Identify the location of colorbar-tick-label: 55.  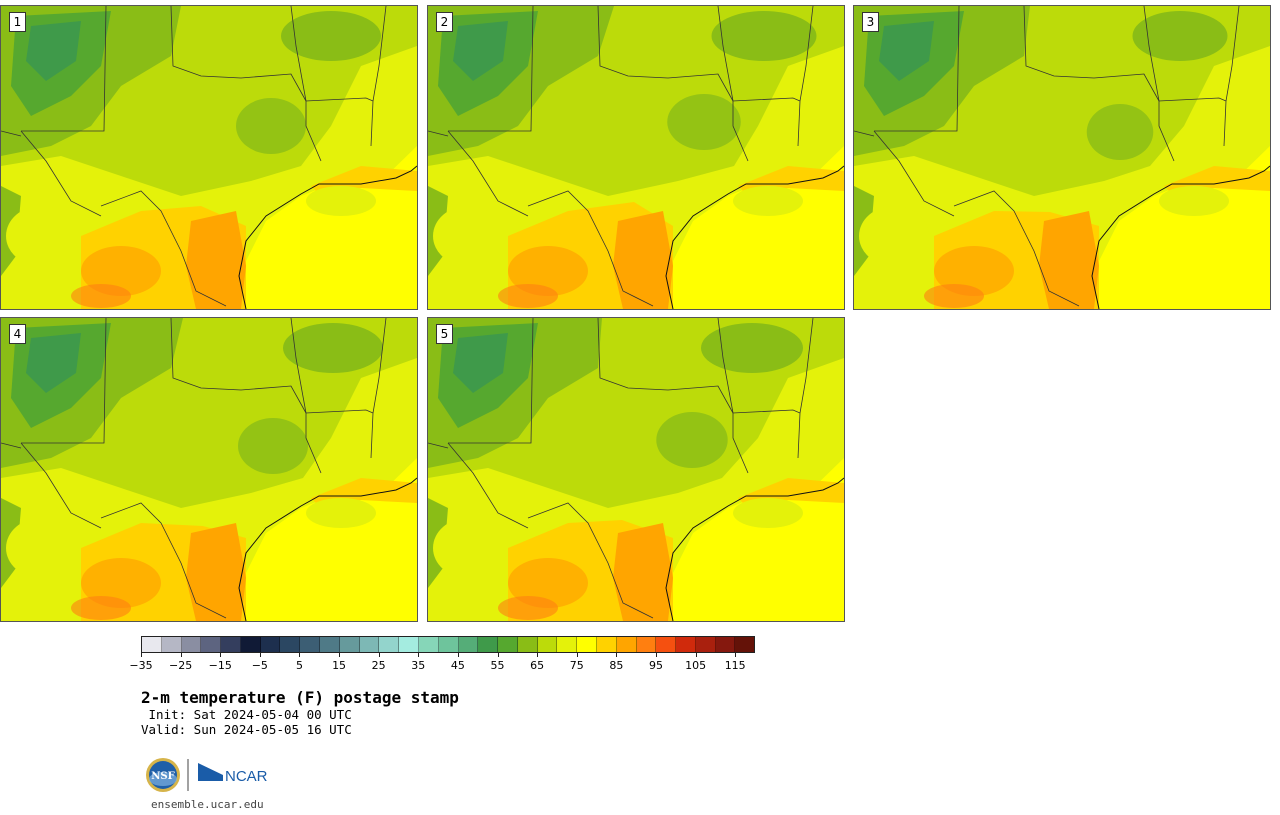
(497, 665).